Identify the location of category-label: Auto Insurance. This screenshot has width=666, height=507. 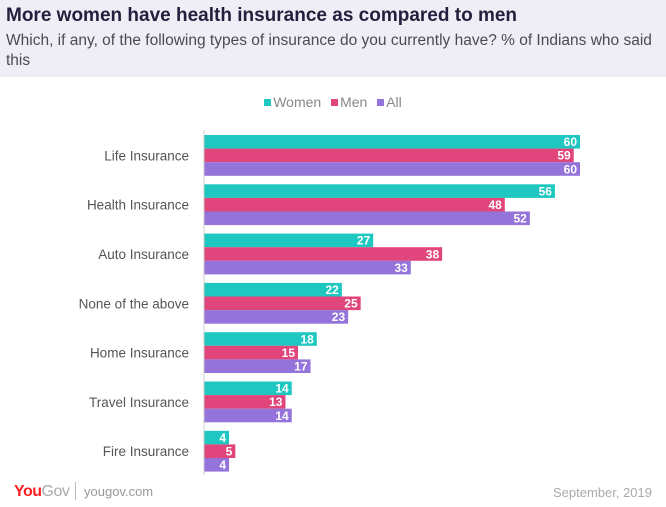
(143, 254).